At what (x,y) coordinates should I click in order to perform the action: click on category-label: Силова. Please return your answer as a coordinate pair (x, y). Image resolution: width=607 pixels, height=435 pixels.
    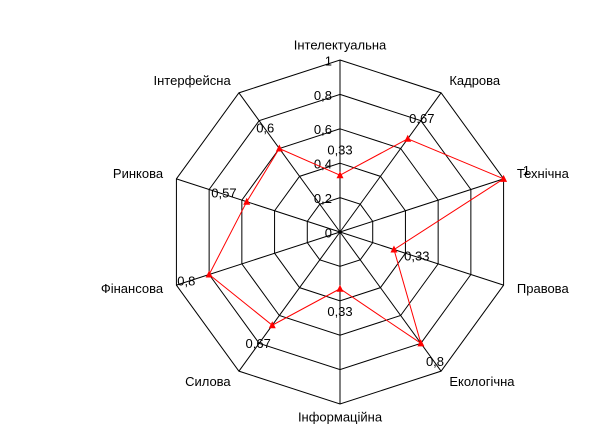
    Looking at the image, I should click on (208, 381).